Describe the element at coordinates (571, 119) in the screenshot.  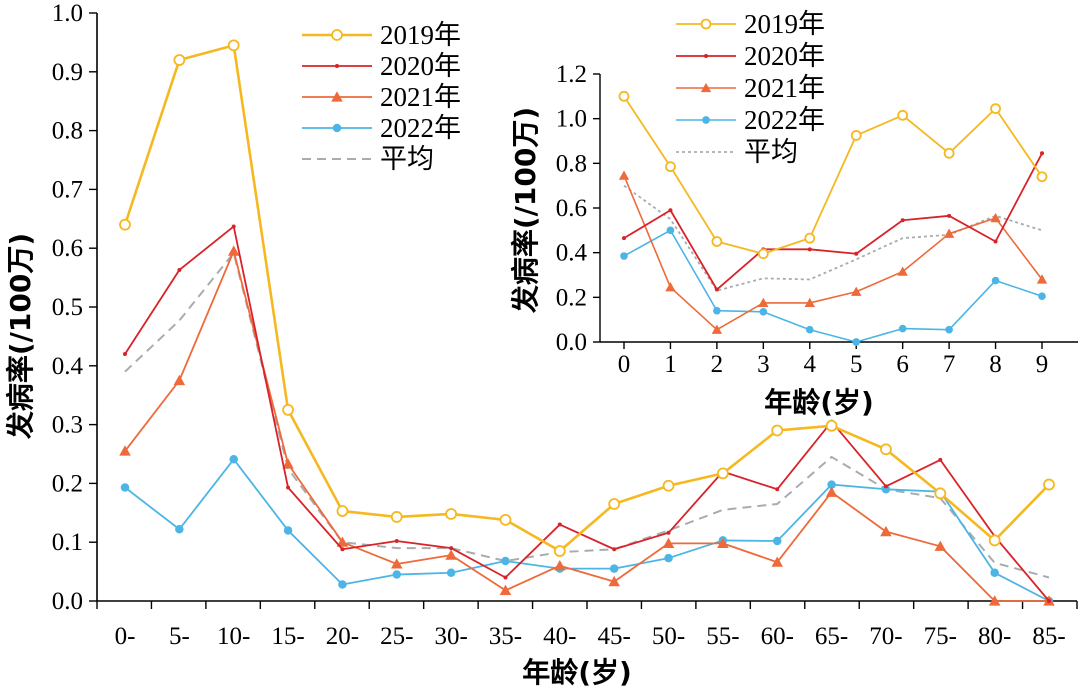
I see `inset-y-tick-label: 1.0` at that location.